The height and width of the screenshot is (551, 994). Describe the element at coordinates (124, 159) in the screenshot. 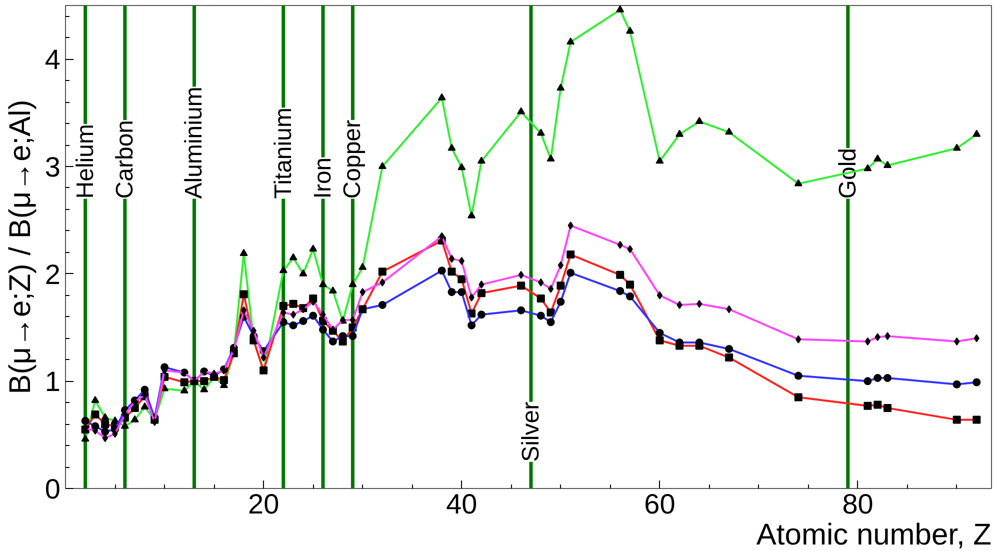

I see `ref-line-label: Carbon` at that location.